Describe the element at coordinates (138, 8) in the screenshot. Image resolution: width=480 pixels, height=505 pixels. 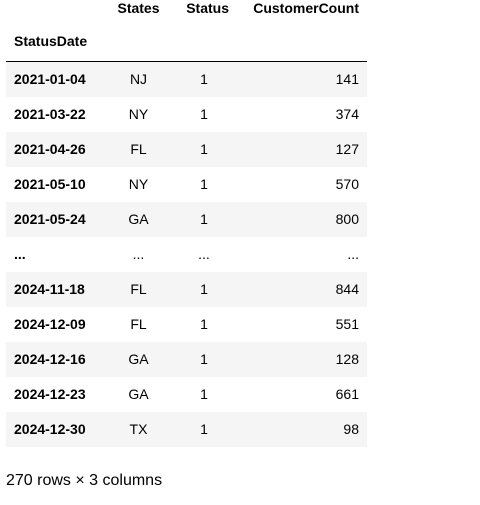
I see `column-header-states: States` at that location.